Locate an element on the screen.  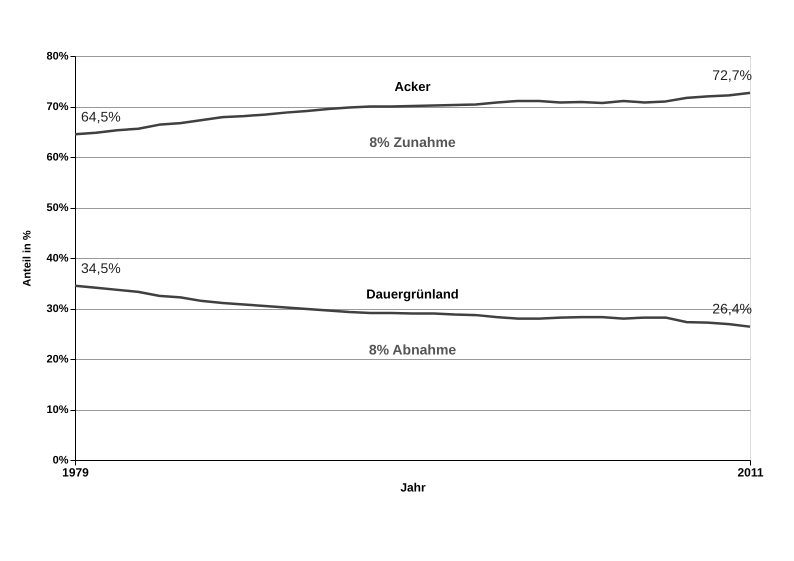
y-tick-label: 50% is located at coordinates (57, 208).